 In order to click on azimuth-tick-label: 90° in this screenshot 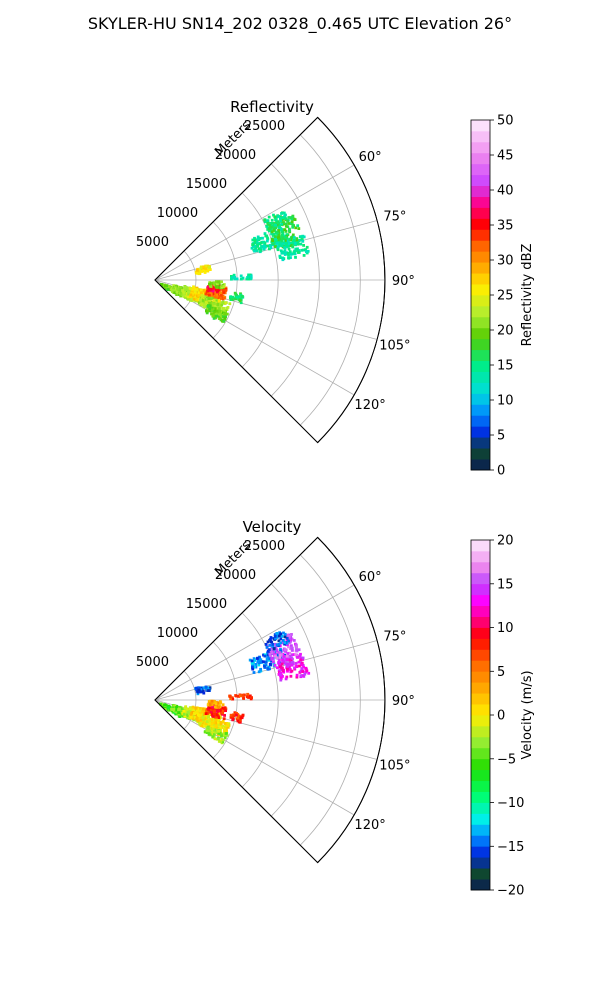, I will do `click(403, 701)`.